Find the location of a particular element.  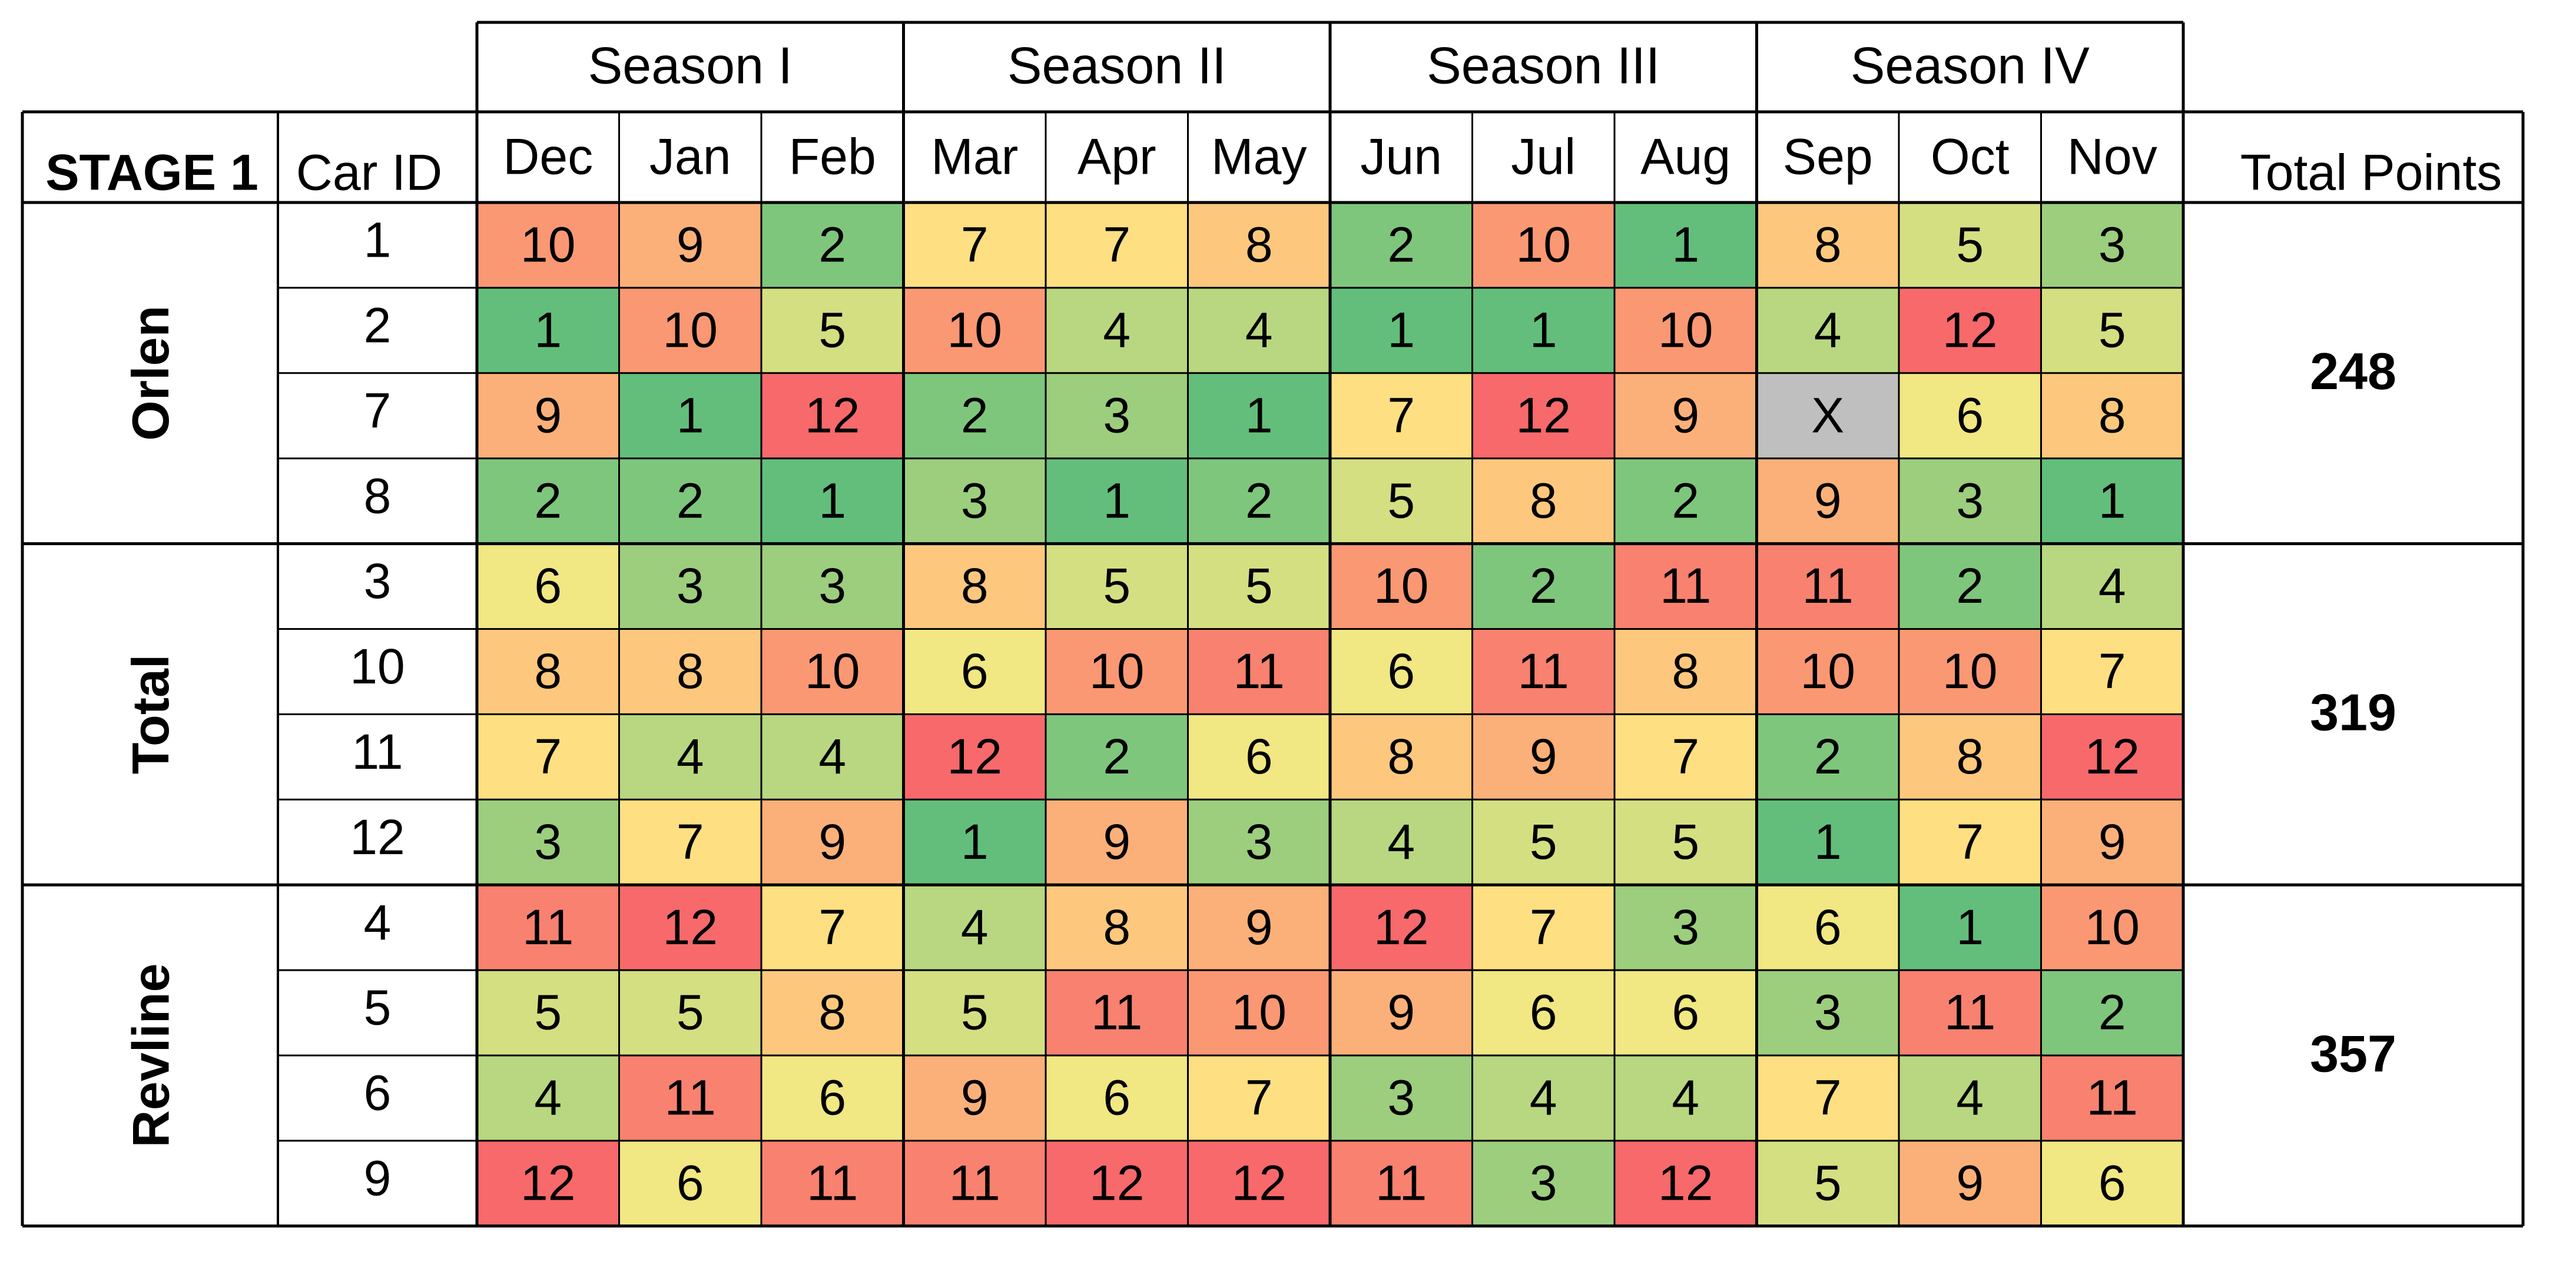

car-id: 7 is located at coordinates (378, 410).